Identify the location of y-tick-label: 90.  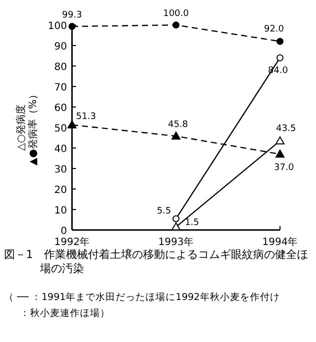
(60, 47).